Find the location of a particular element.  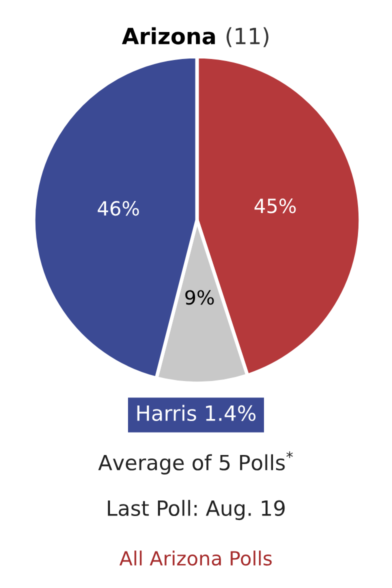

data-label: 45% is located at coordinates (275, 206).